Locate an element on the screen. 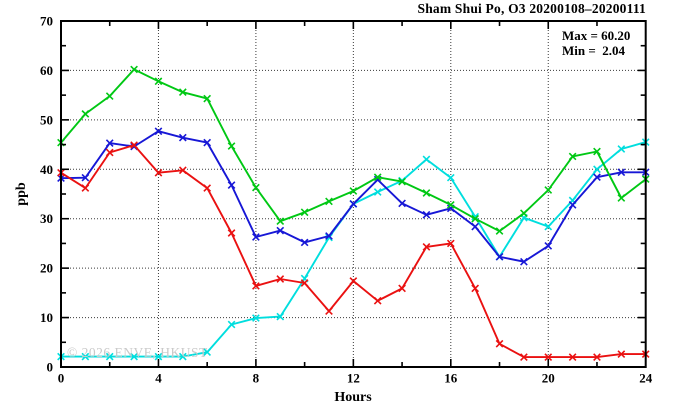 This screenshot has height=409, width=674. y-tick-label: 50 is located at coordinates (46, 119).